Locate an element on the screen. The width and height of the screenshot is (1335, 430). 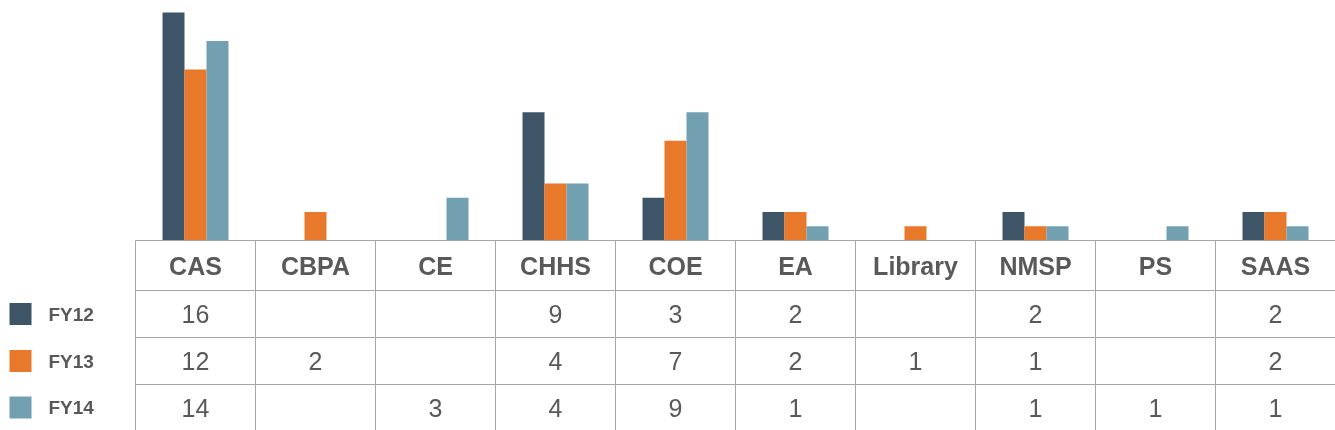
data-label: 12 is located at coordinates (195, 361).